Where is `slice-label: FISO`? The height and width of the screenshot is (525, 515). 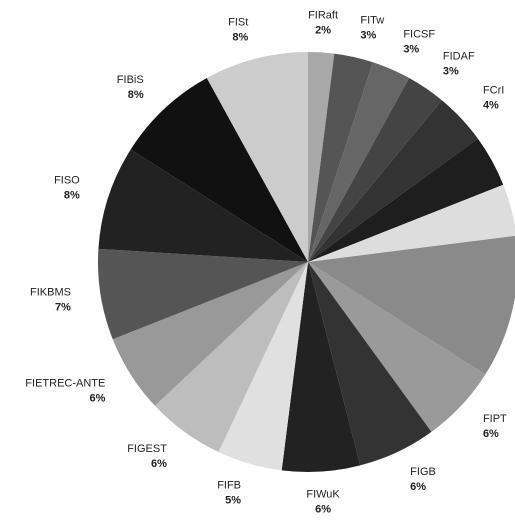
slice-label: FISO is located at coordinates (67, 181).